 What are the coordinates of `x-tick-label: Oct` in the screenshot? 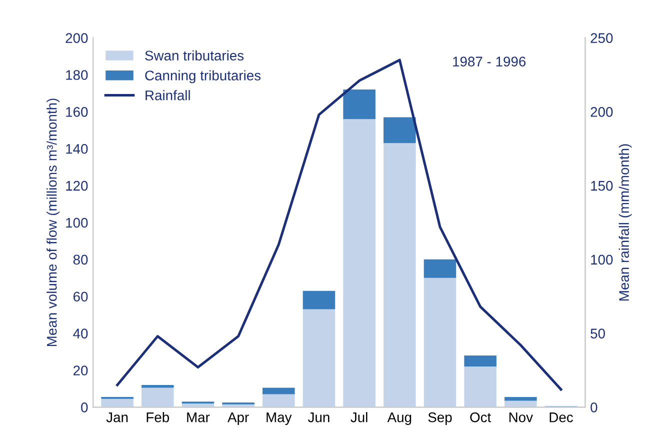 It's located at (481, 417).